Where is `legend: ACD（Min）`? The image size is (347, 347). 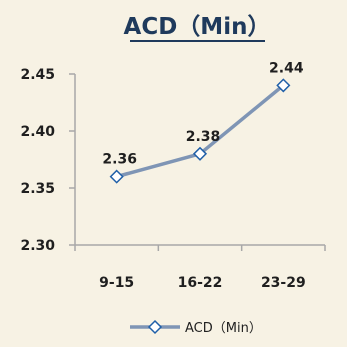
legend: ACD（Min） is located at coordinates (196, 327).